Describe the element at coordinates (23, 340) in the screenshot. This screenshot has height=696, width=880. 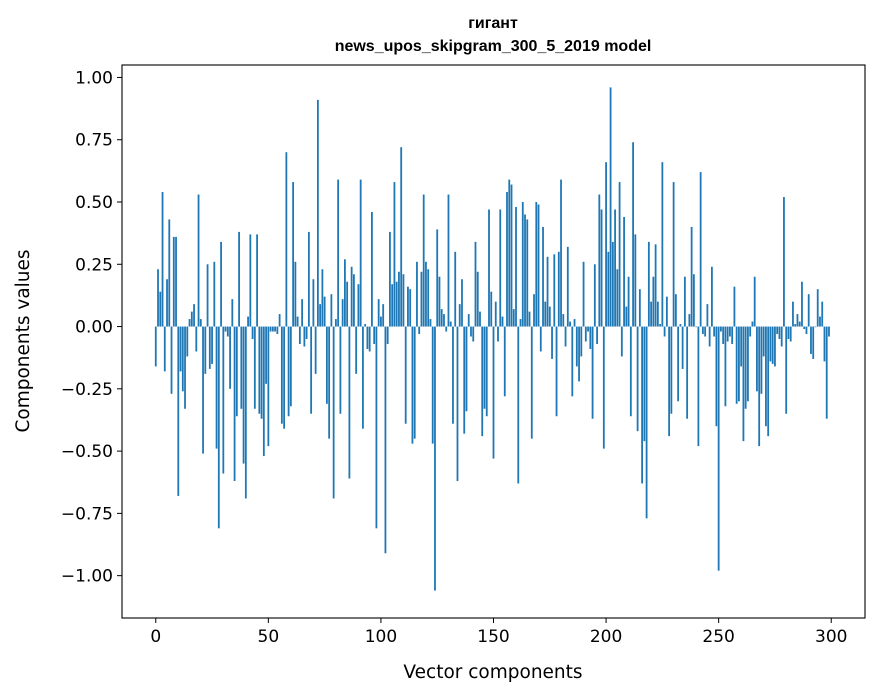
I see `y-axis-label: Components values` at that location.